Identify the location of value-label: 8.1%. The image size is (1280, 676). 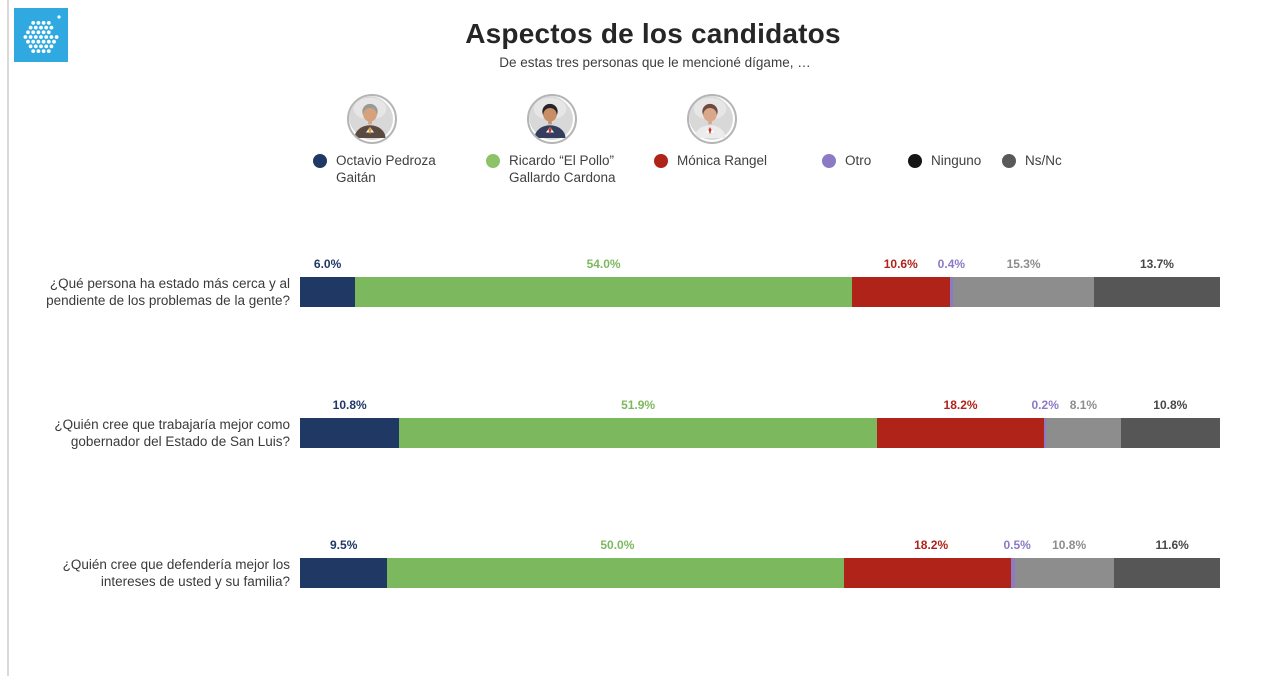
(1083, 405).